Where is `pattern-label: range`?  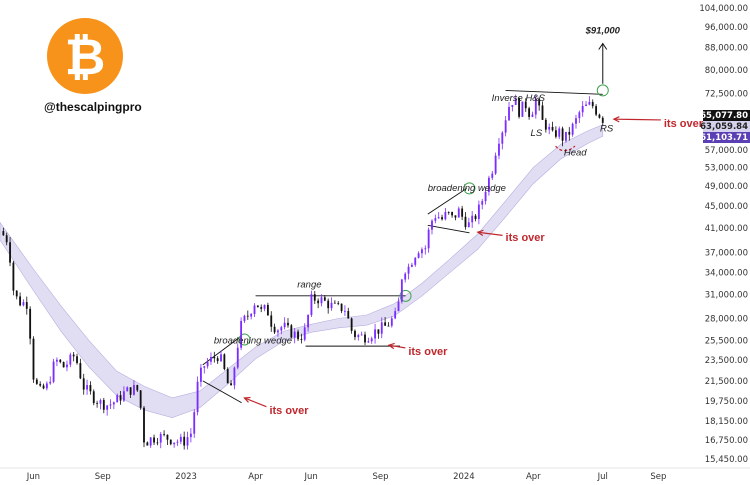
pattern-label: range is located at coordinates (309, 285).